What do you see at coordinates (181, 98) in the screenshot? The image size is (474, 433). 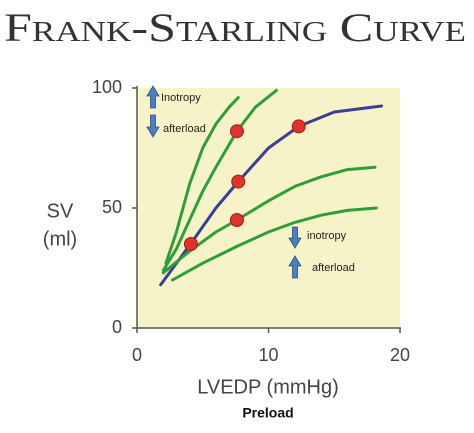 I see `annotation: Inotropy` at bounding box center [181, 98].